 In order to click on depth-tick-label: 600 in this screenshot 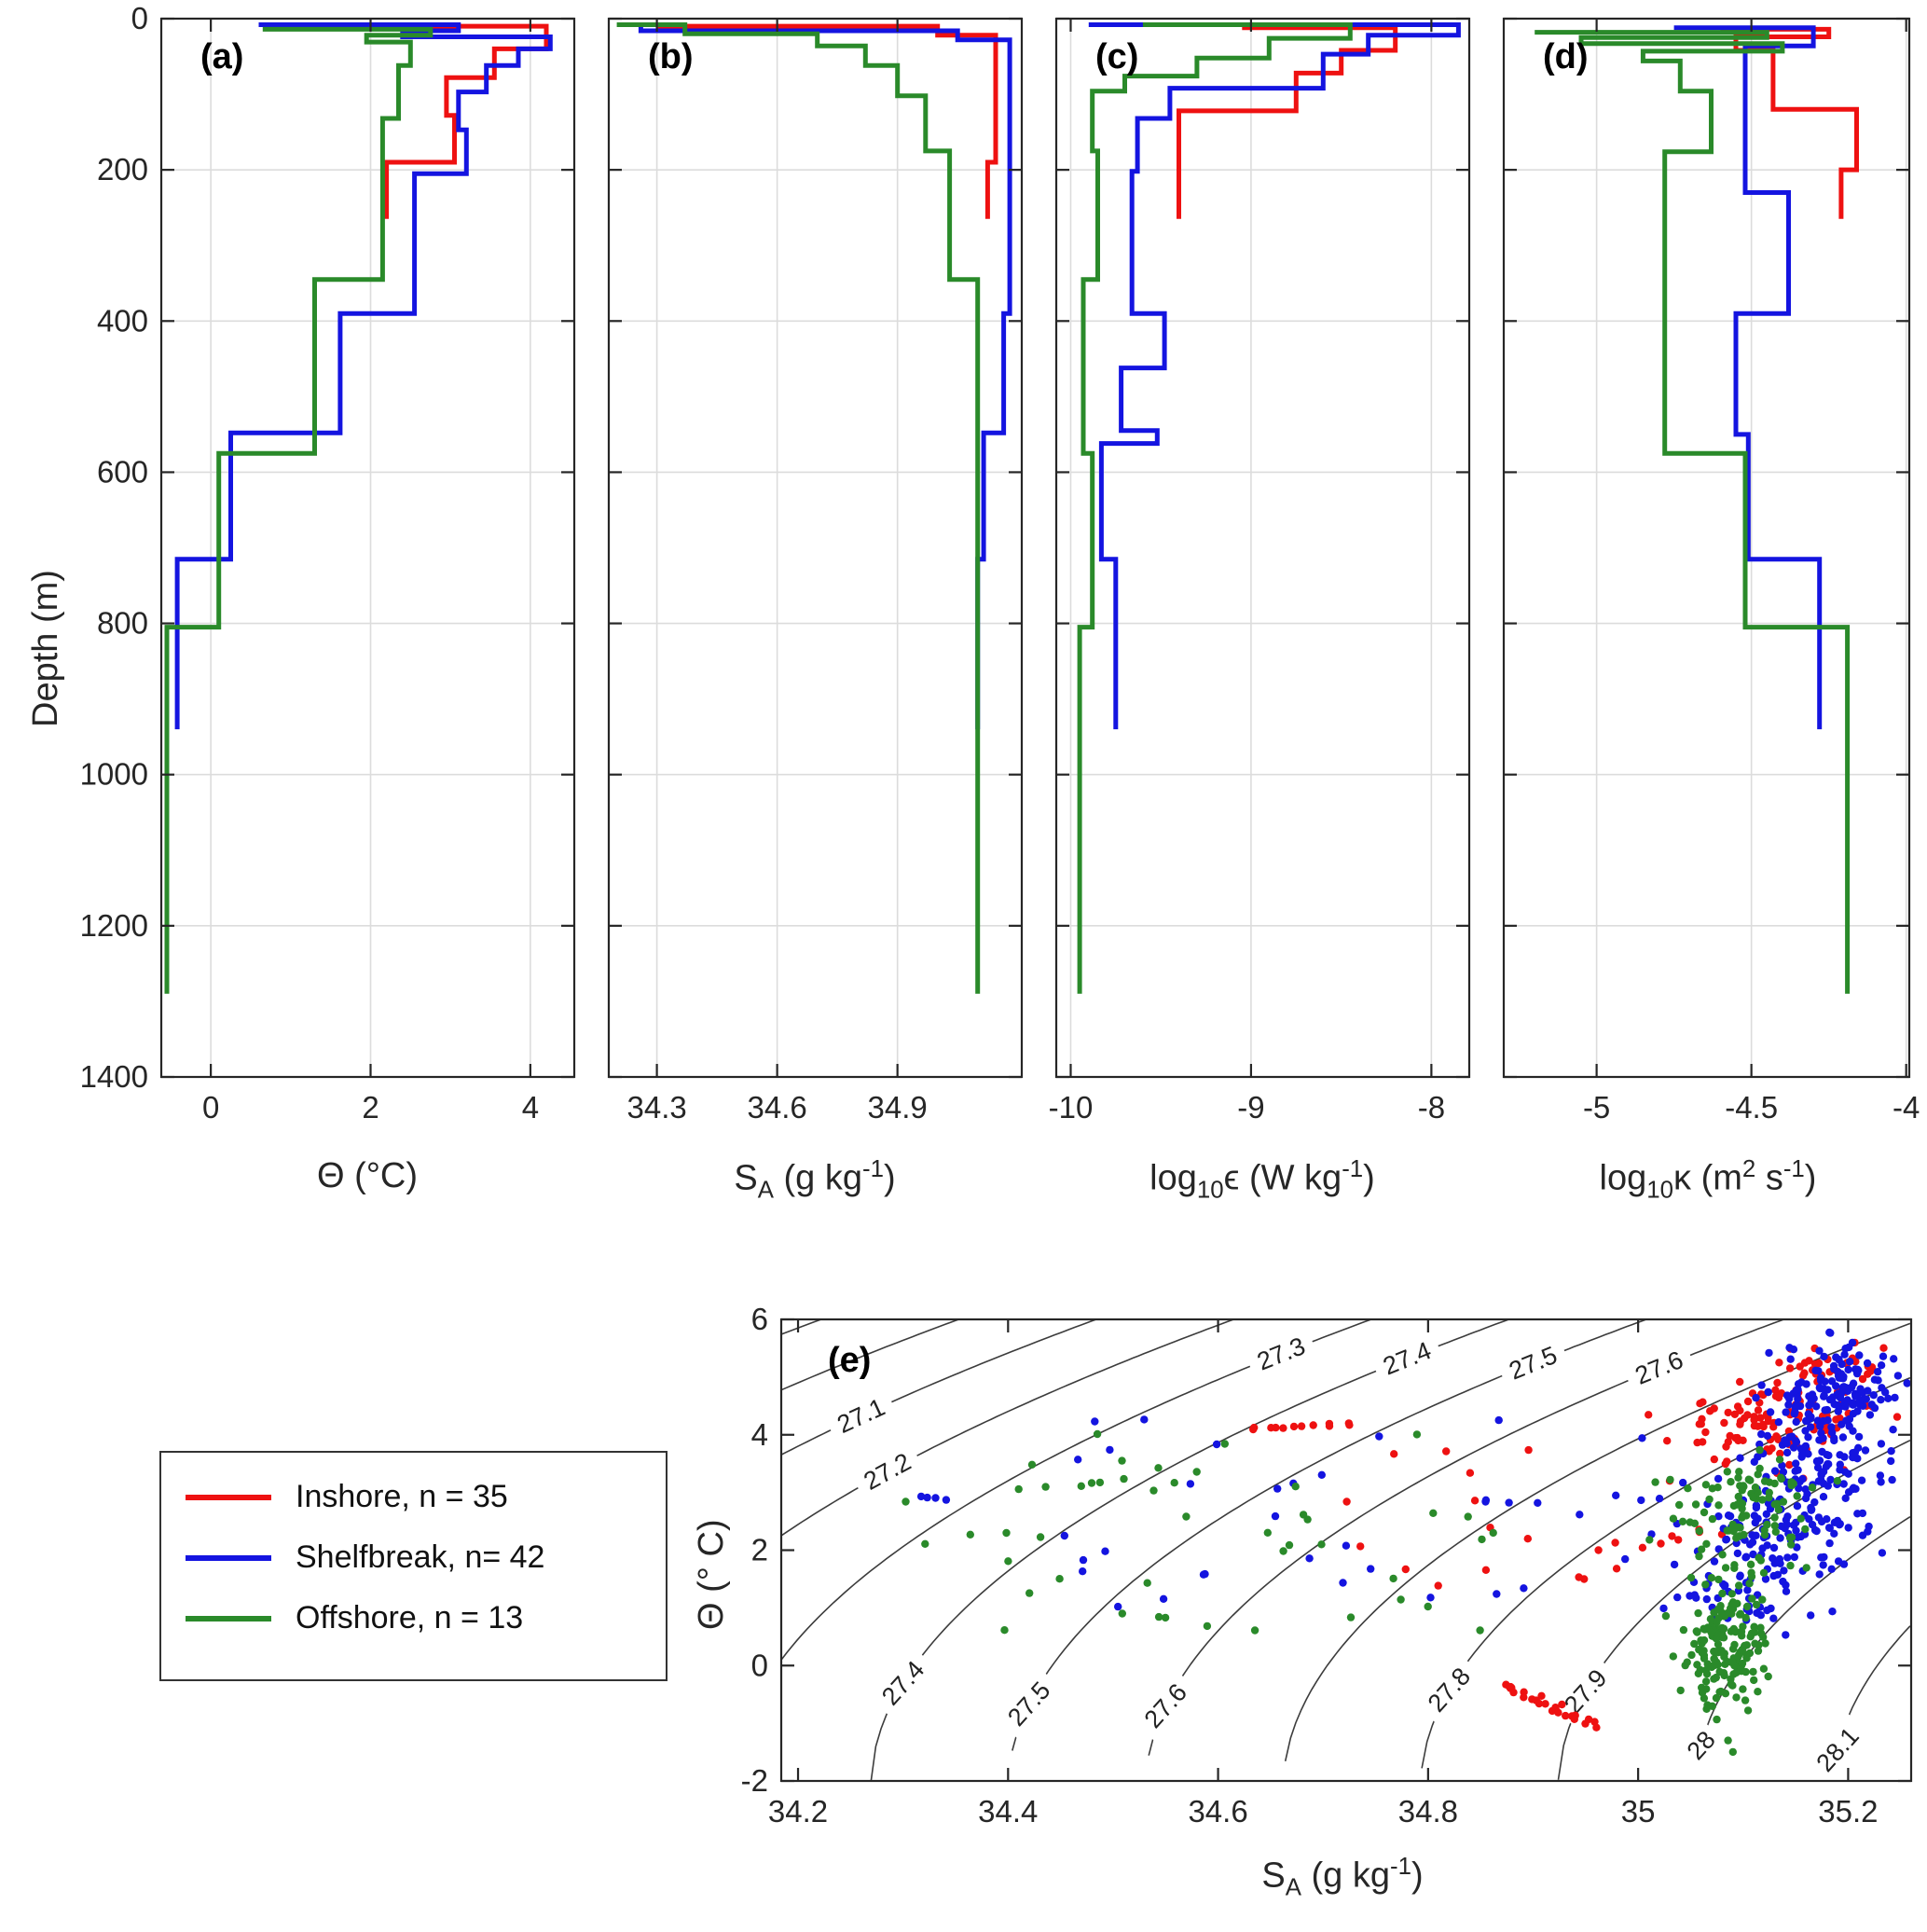, I will do `click(122, 472)`.